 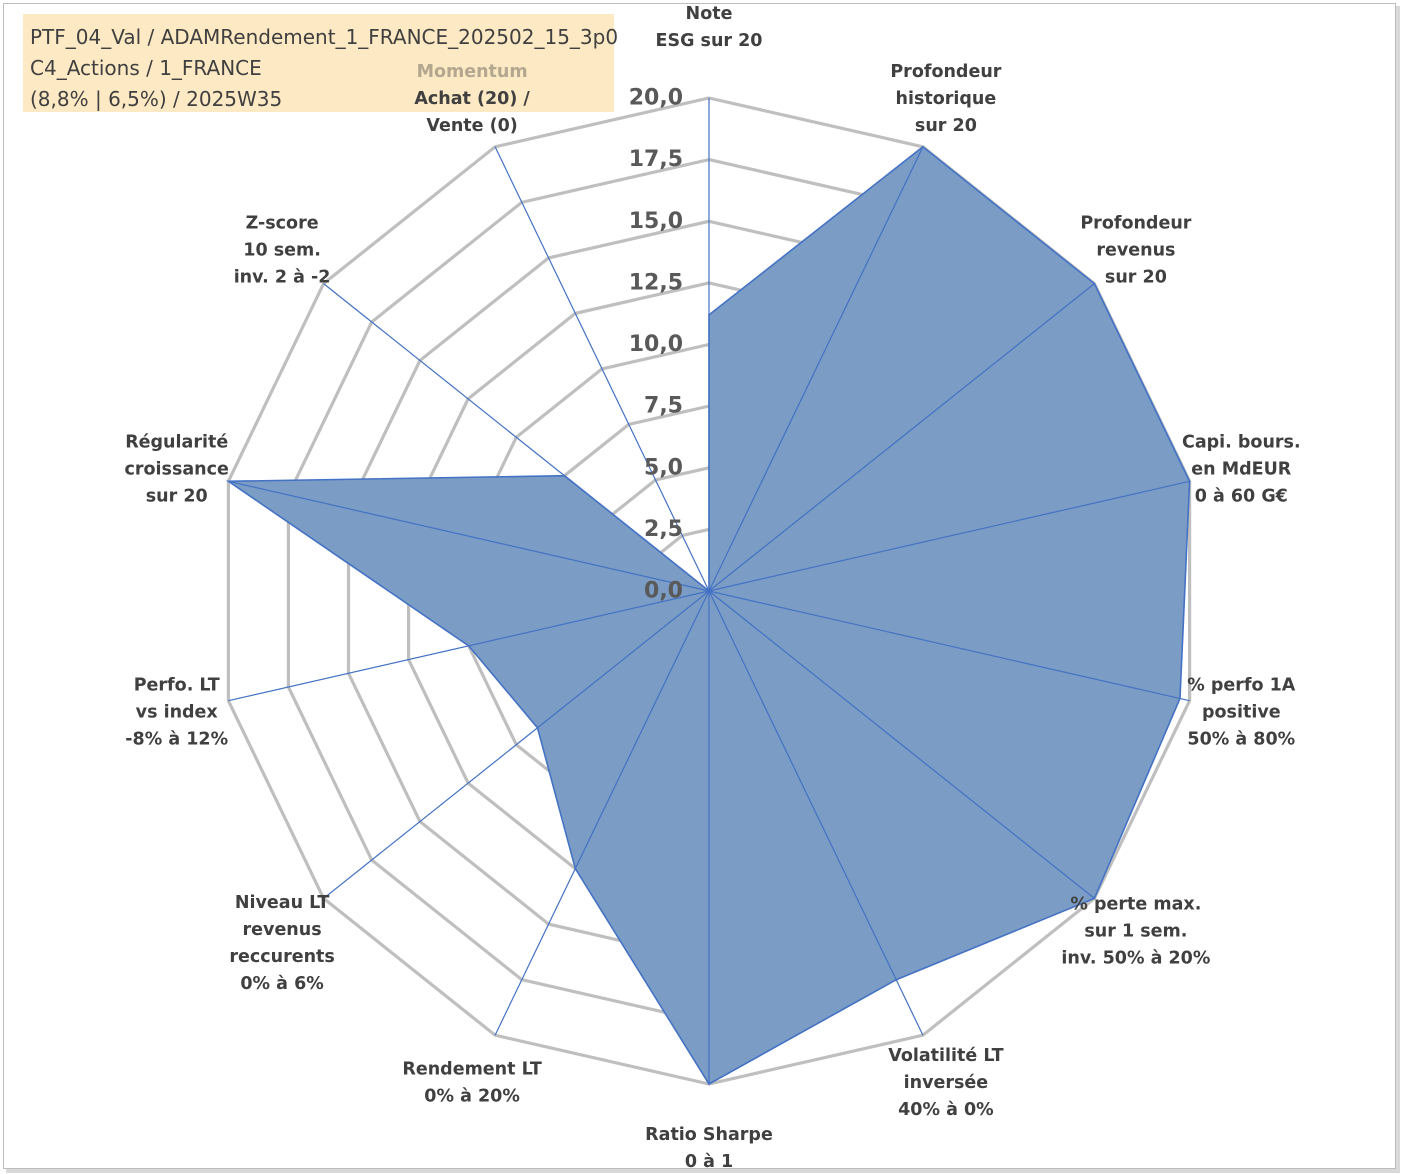 I want to click on axis-label-line: Momentum, so click(x=472, y=72).